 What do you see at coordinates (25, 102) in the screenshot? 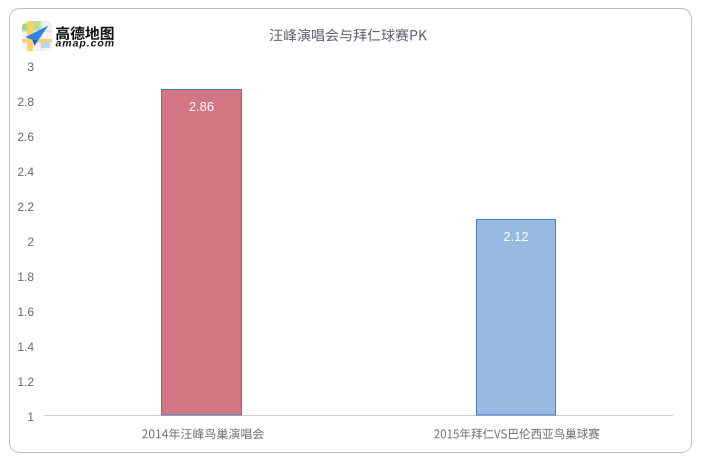
I see `svg-text: 2.8` at bounding box center [25, 102].